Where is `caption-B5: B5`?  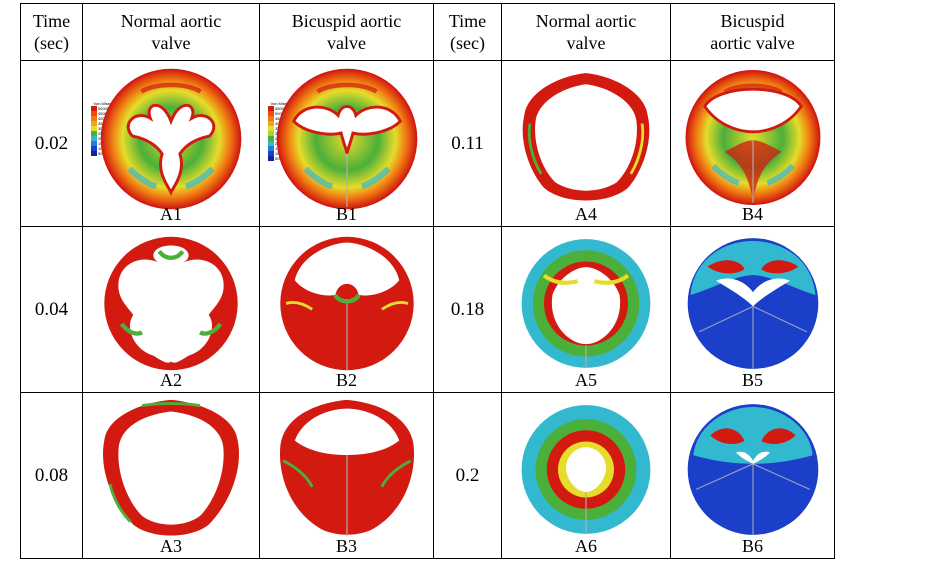
caption-B5: B5 is located at coordinates (752, 380).